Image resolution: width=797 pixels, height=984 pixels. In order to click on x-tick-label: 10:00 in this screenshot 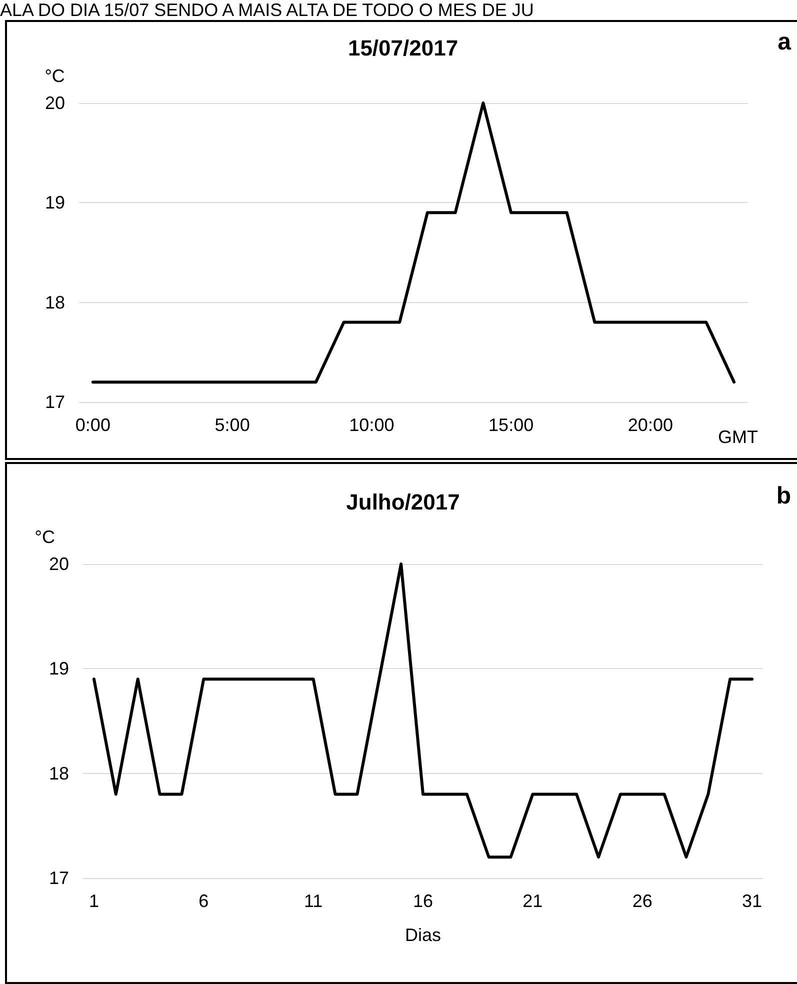, I will do `click(371, 425)`.